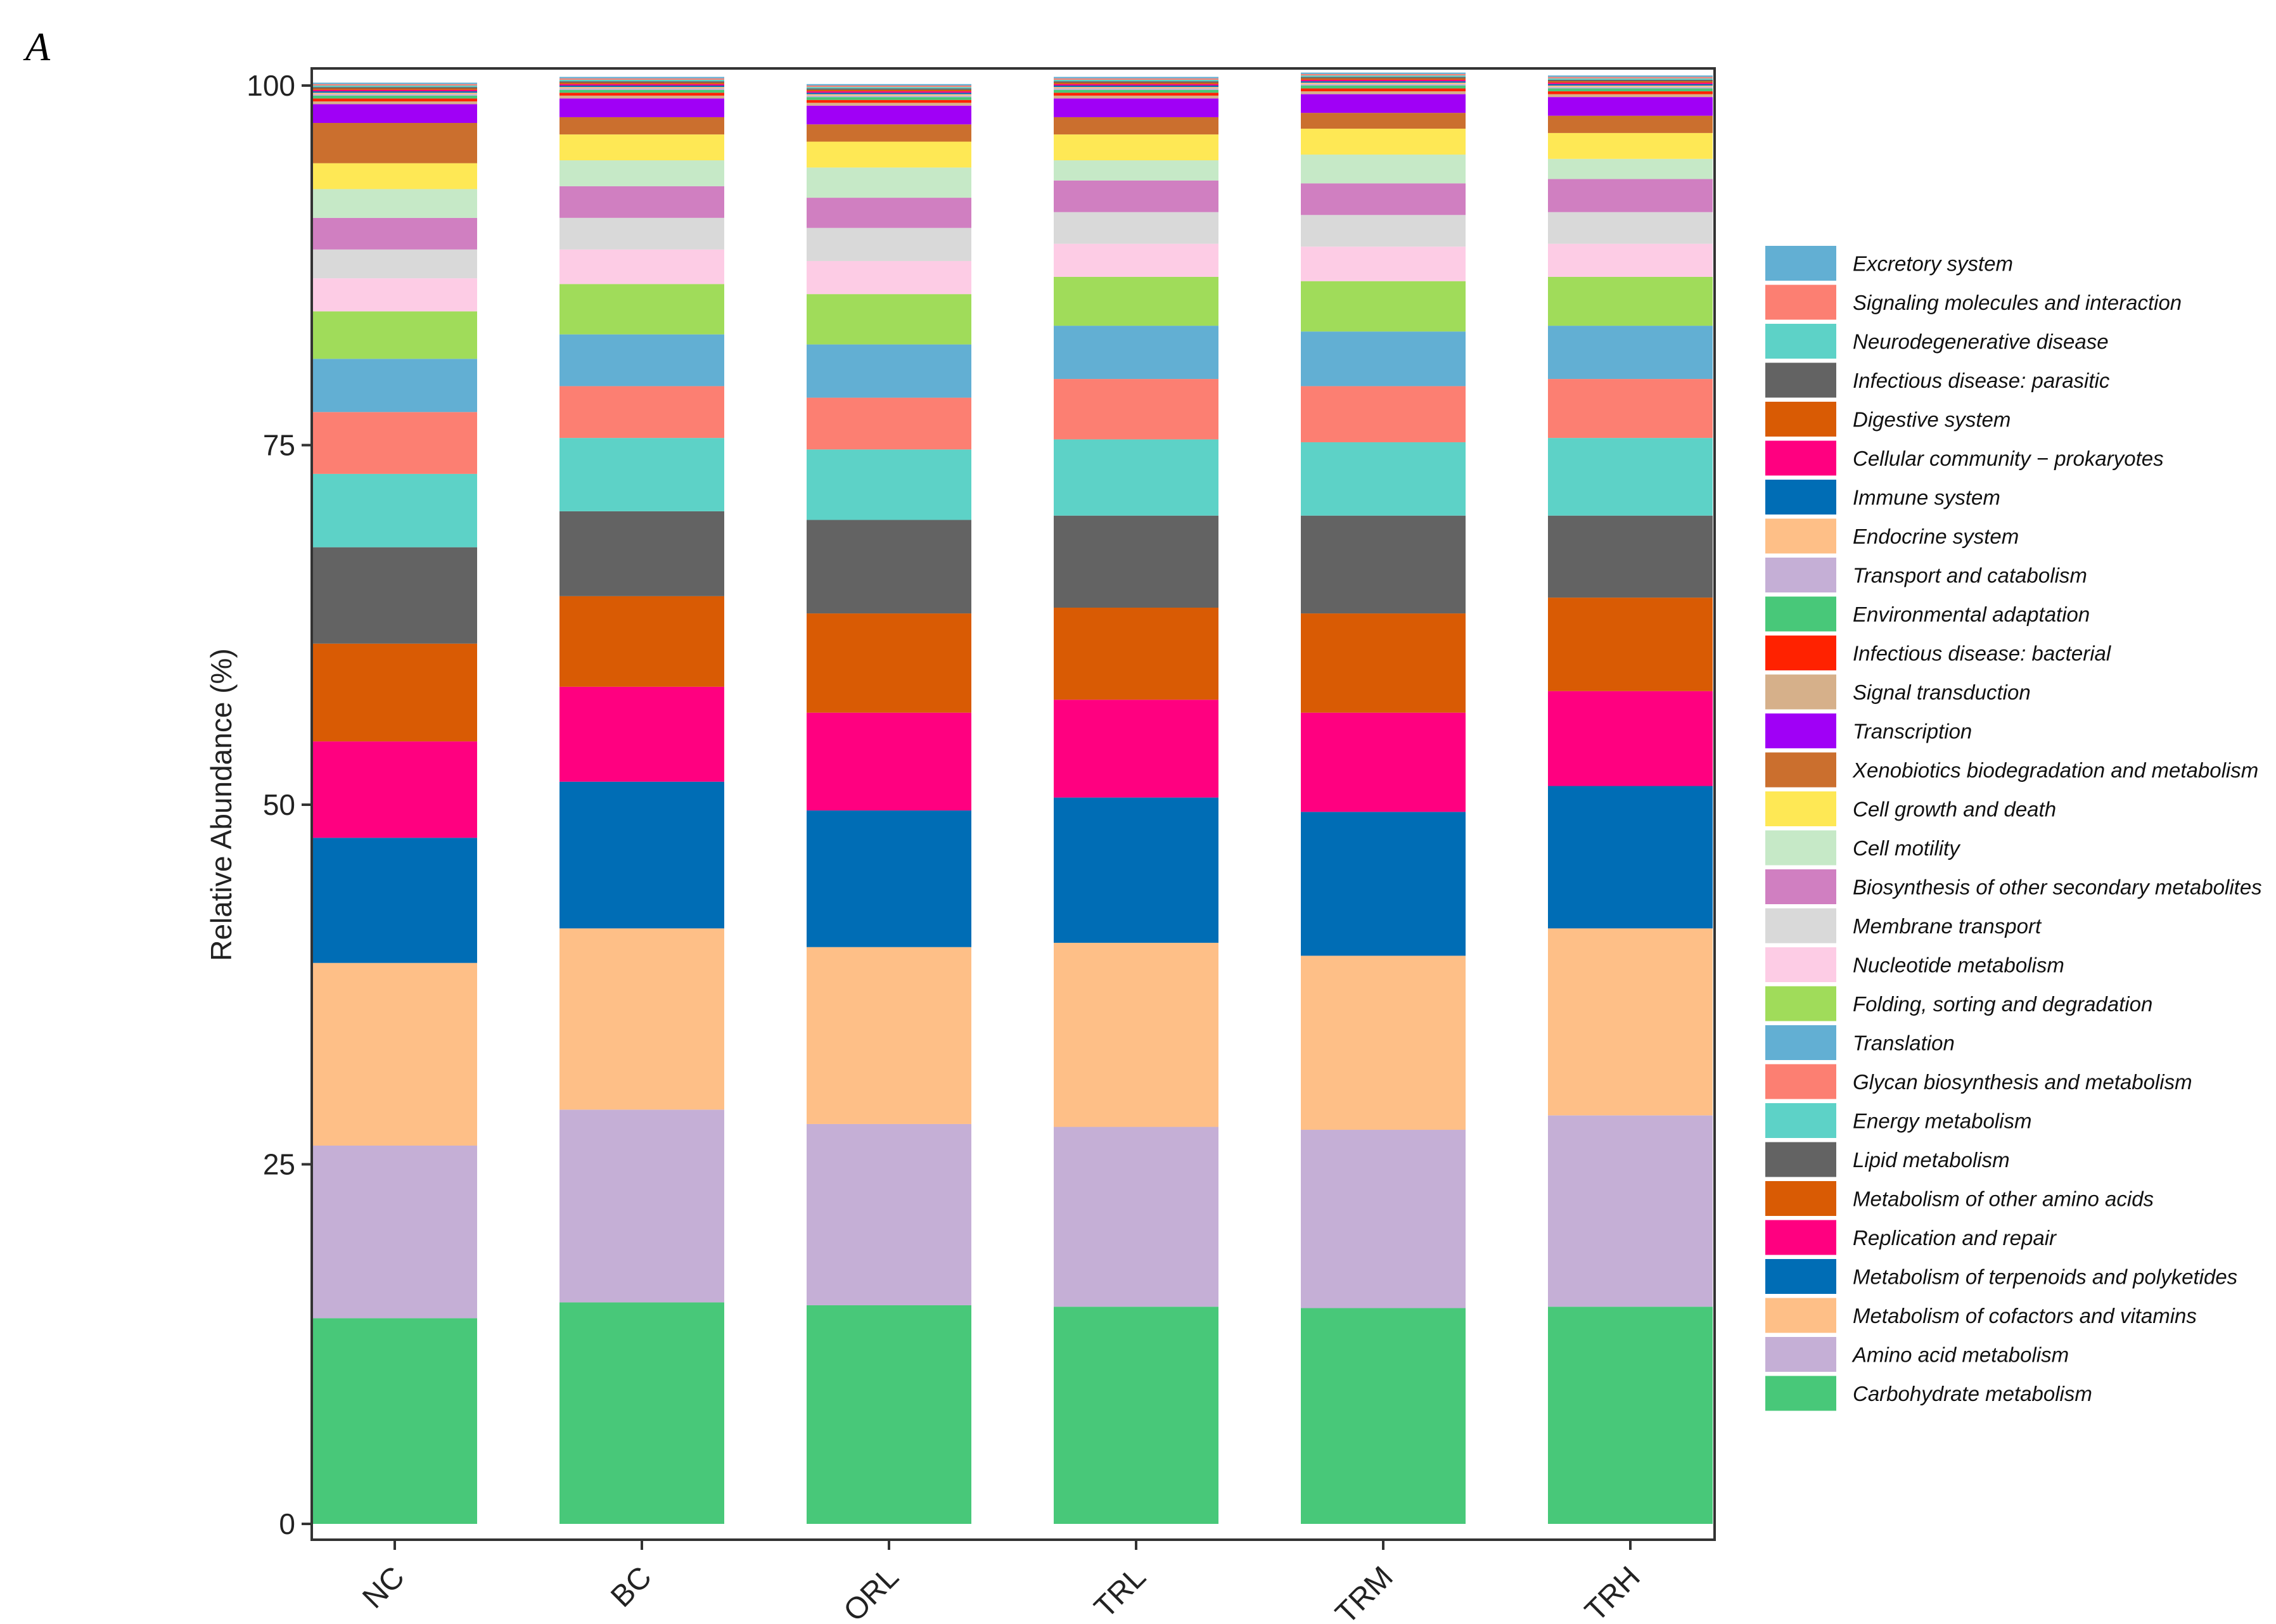 The width and height of the screenshot is (2276, 1624). What do you see at coordinates (889, 1035) in the screenshot?
I see `bar-segment-orl-metabolism-of-cofactors-and-vitamins` at bounding box center [889, 1035].